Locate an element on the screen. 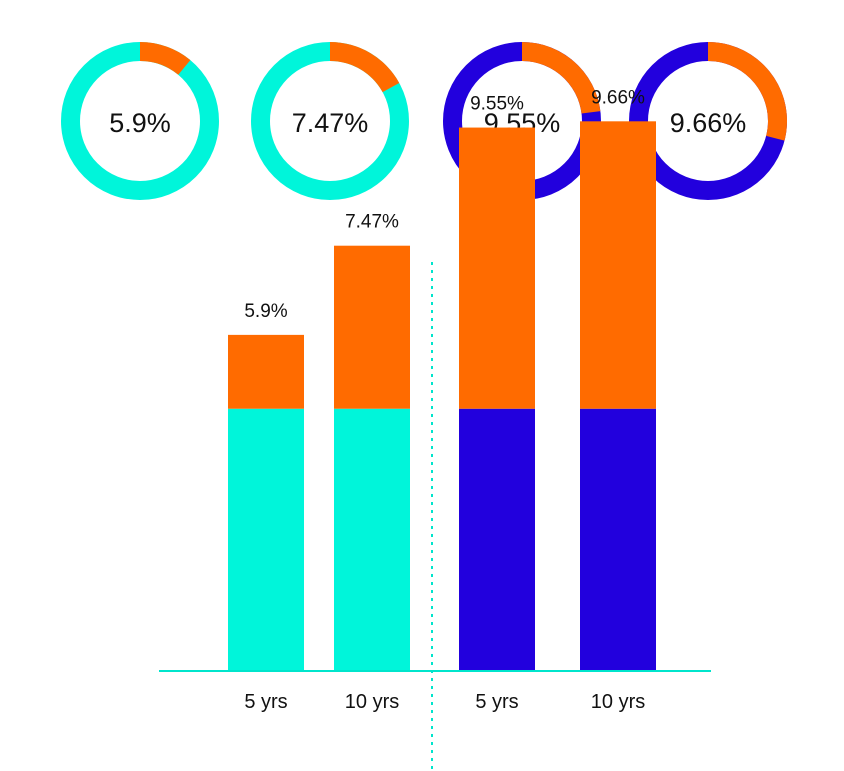 This screenshot has width=844, height=771. donut-value-label: 7.47% is located at coordinates (330, 123).